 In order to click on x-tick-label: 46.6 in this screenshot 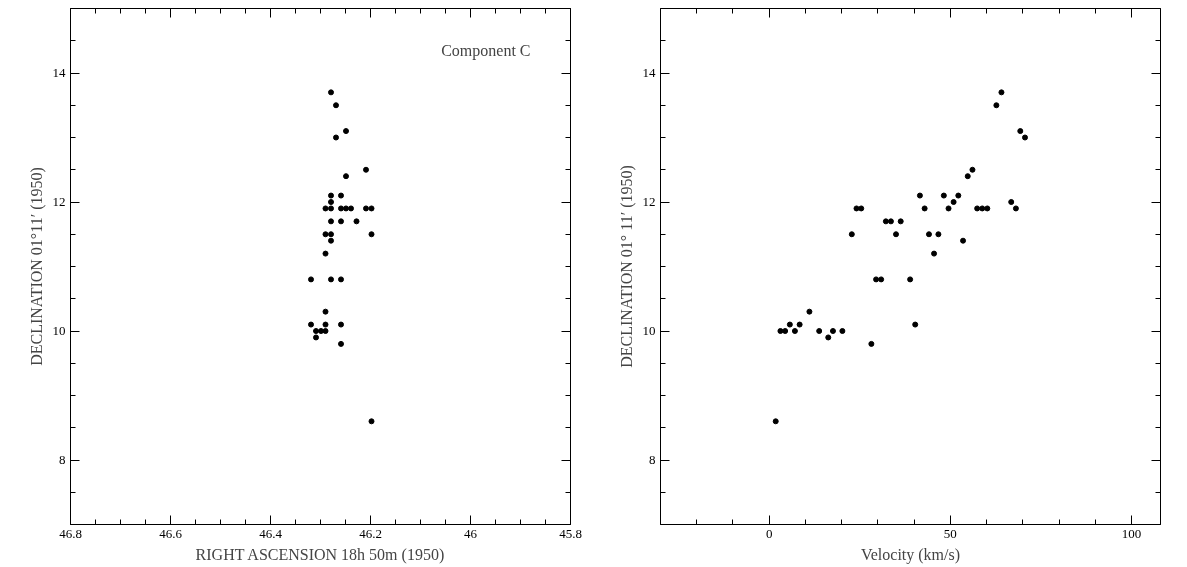, I will do `click(171, 533)`.